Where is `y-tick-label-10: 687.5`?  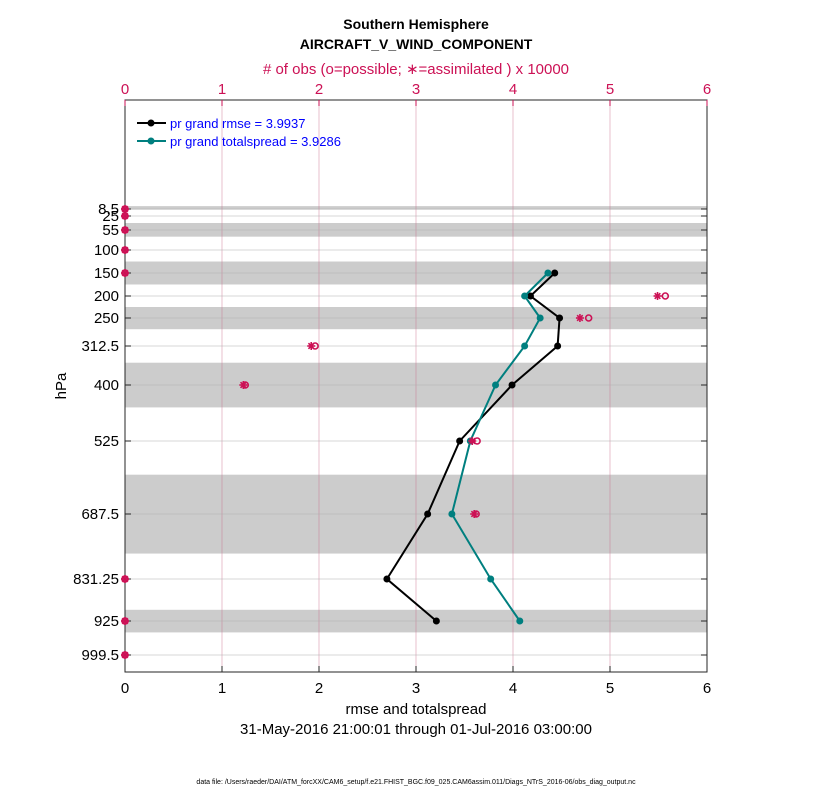 y-tick-label-10: 687.5 is located at coordinates (100, 514).